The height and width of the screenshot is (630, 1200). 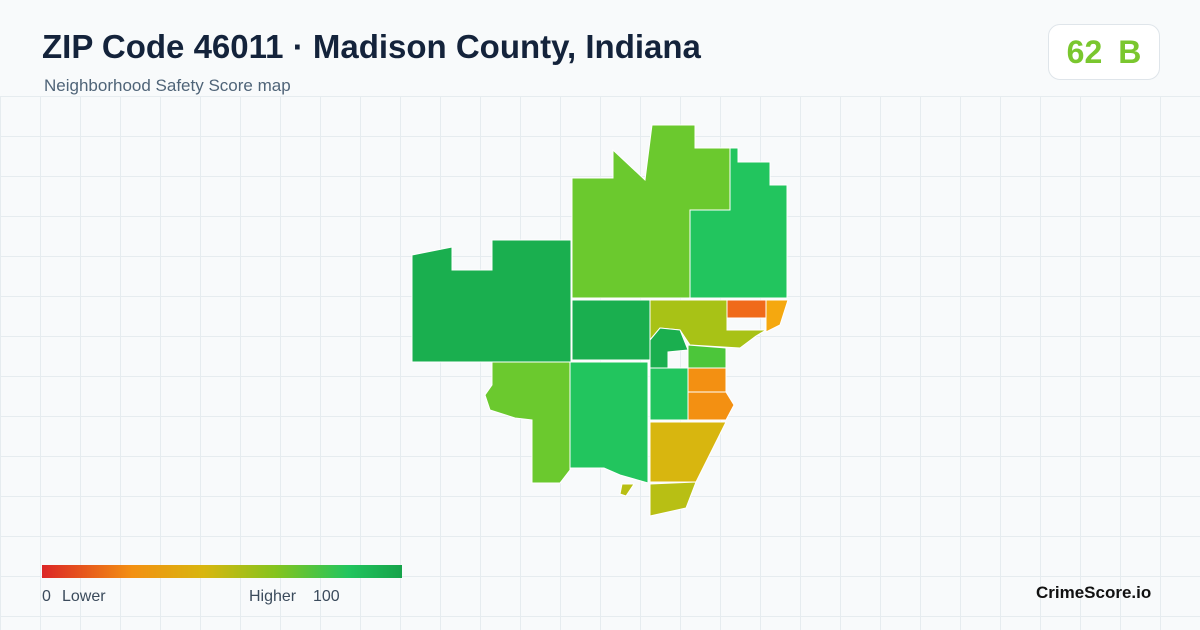 What do you see at coordinates (1130, 51) in the screenshot?
I see `score-grade: B` at bounding box center [1130, 51].